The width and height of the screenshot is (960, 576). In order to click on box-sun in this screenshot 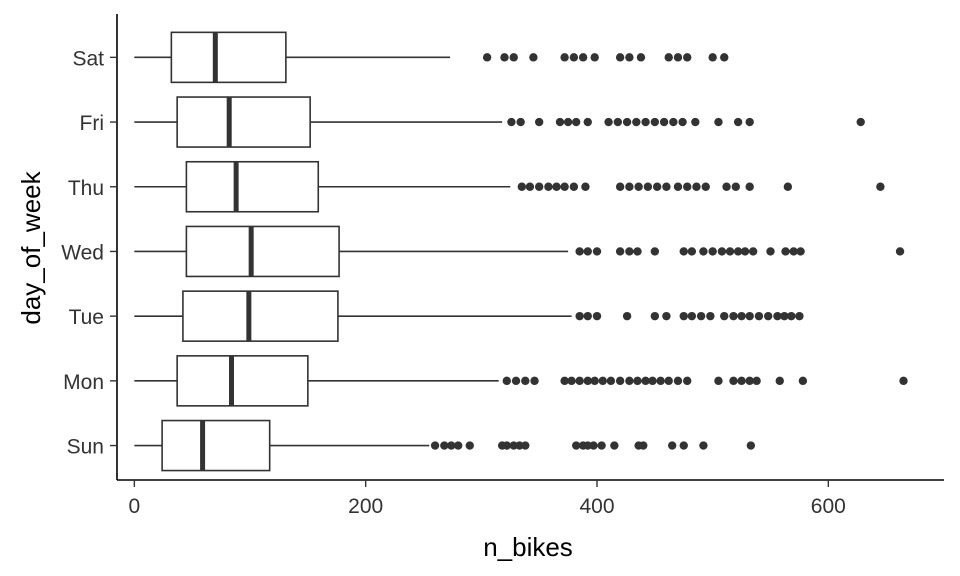, I will do `click(445, 445)`.